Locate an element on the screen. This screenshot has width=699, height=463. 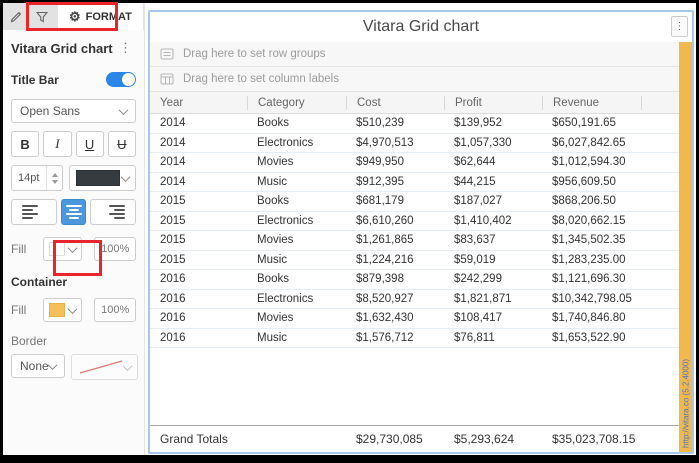
container-fill-color-dropdown is located at coordinates (63, 310).